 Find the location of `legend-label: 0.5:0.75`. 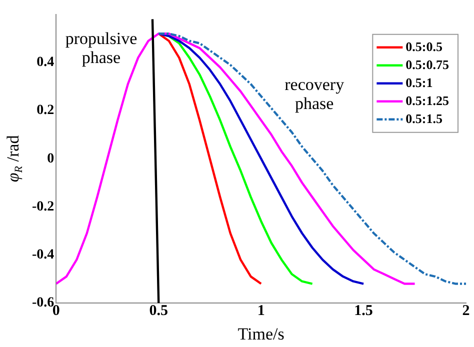

legend-label: 0.5:0.75 is located at coordinates (428, 64).